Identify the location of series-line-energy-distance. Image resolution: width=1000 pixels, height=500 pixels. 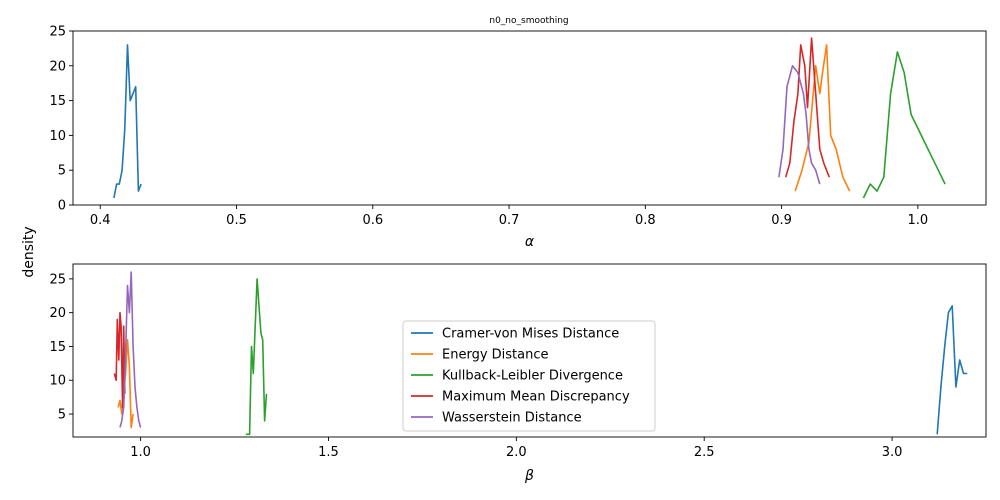
(822, 118).